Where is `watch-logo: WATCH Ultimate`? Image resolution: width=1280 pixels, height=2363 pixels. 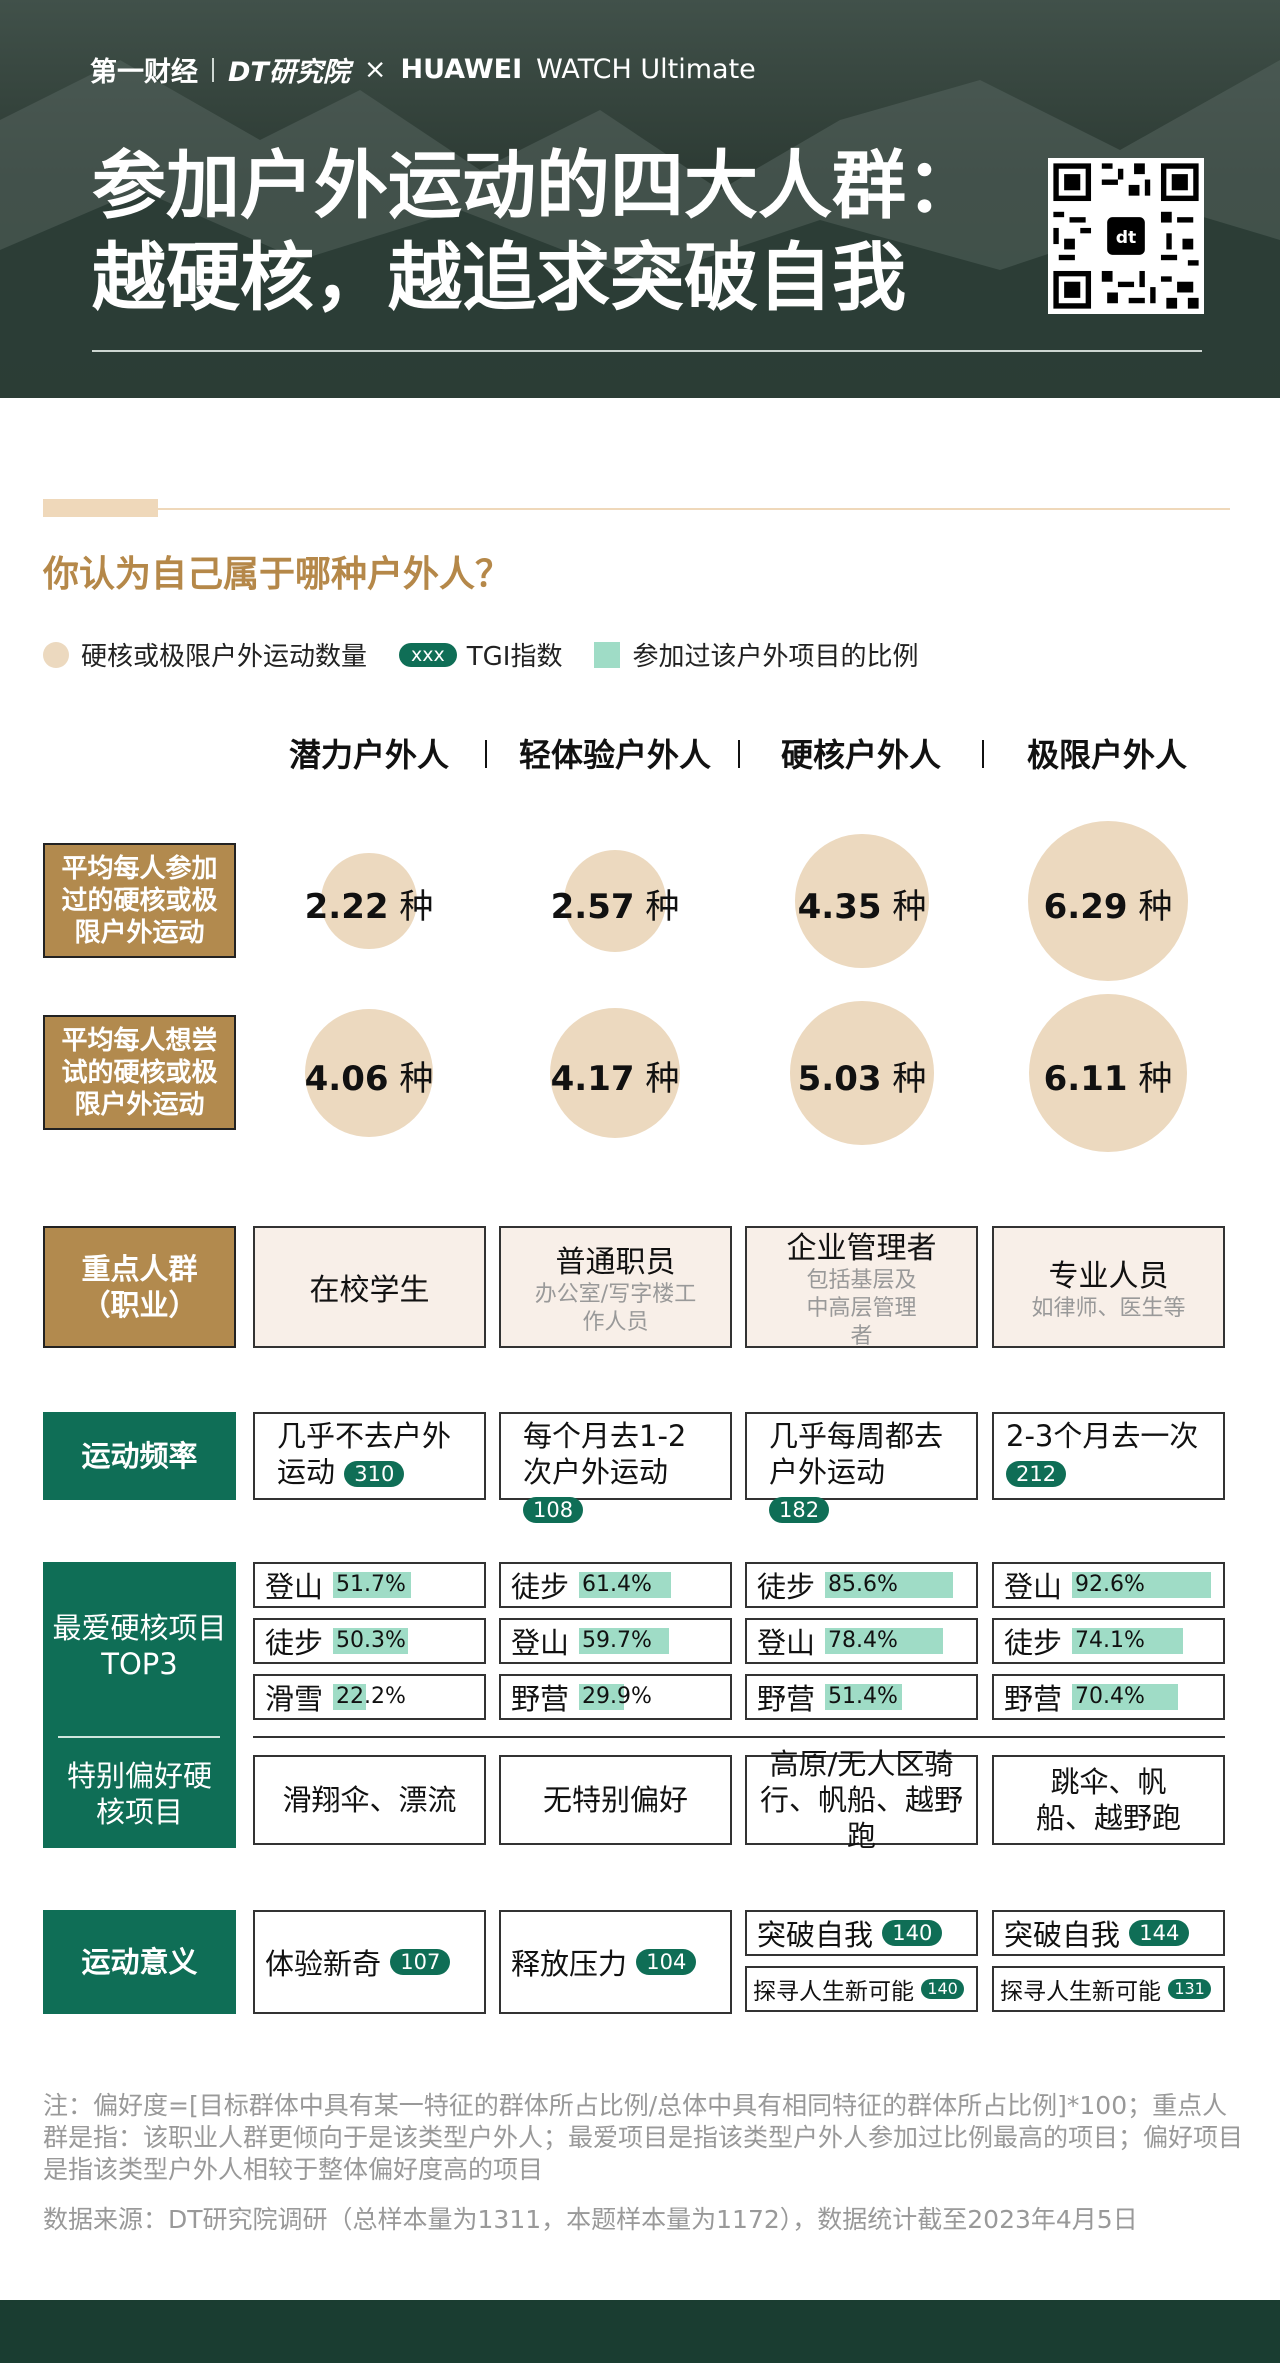
watch-logo: WATCH Ultimate is located at coordinates (646, 69).